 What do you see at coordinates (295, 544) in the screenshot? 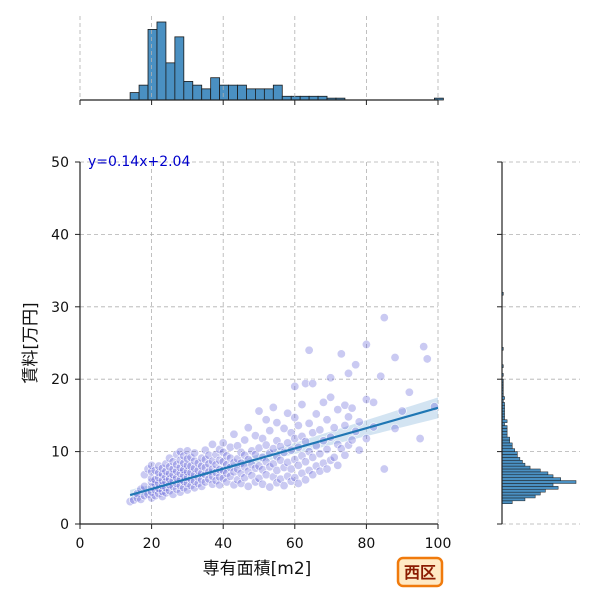
I see `x-tick-label: 60` at bounding box center [295, 544].